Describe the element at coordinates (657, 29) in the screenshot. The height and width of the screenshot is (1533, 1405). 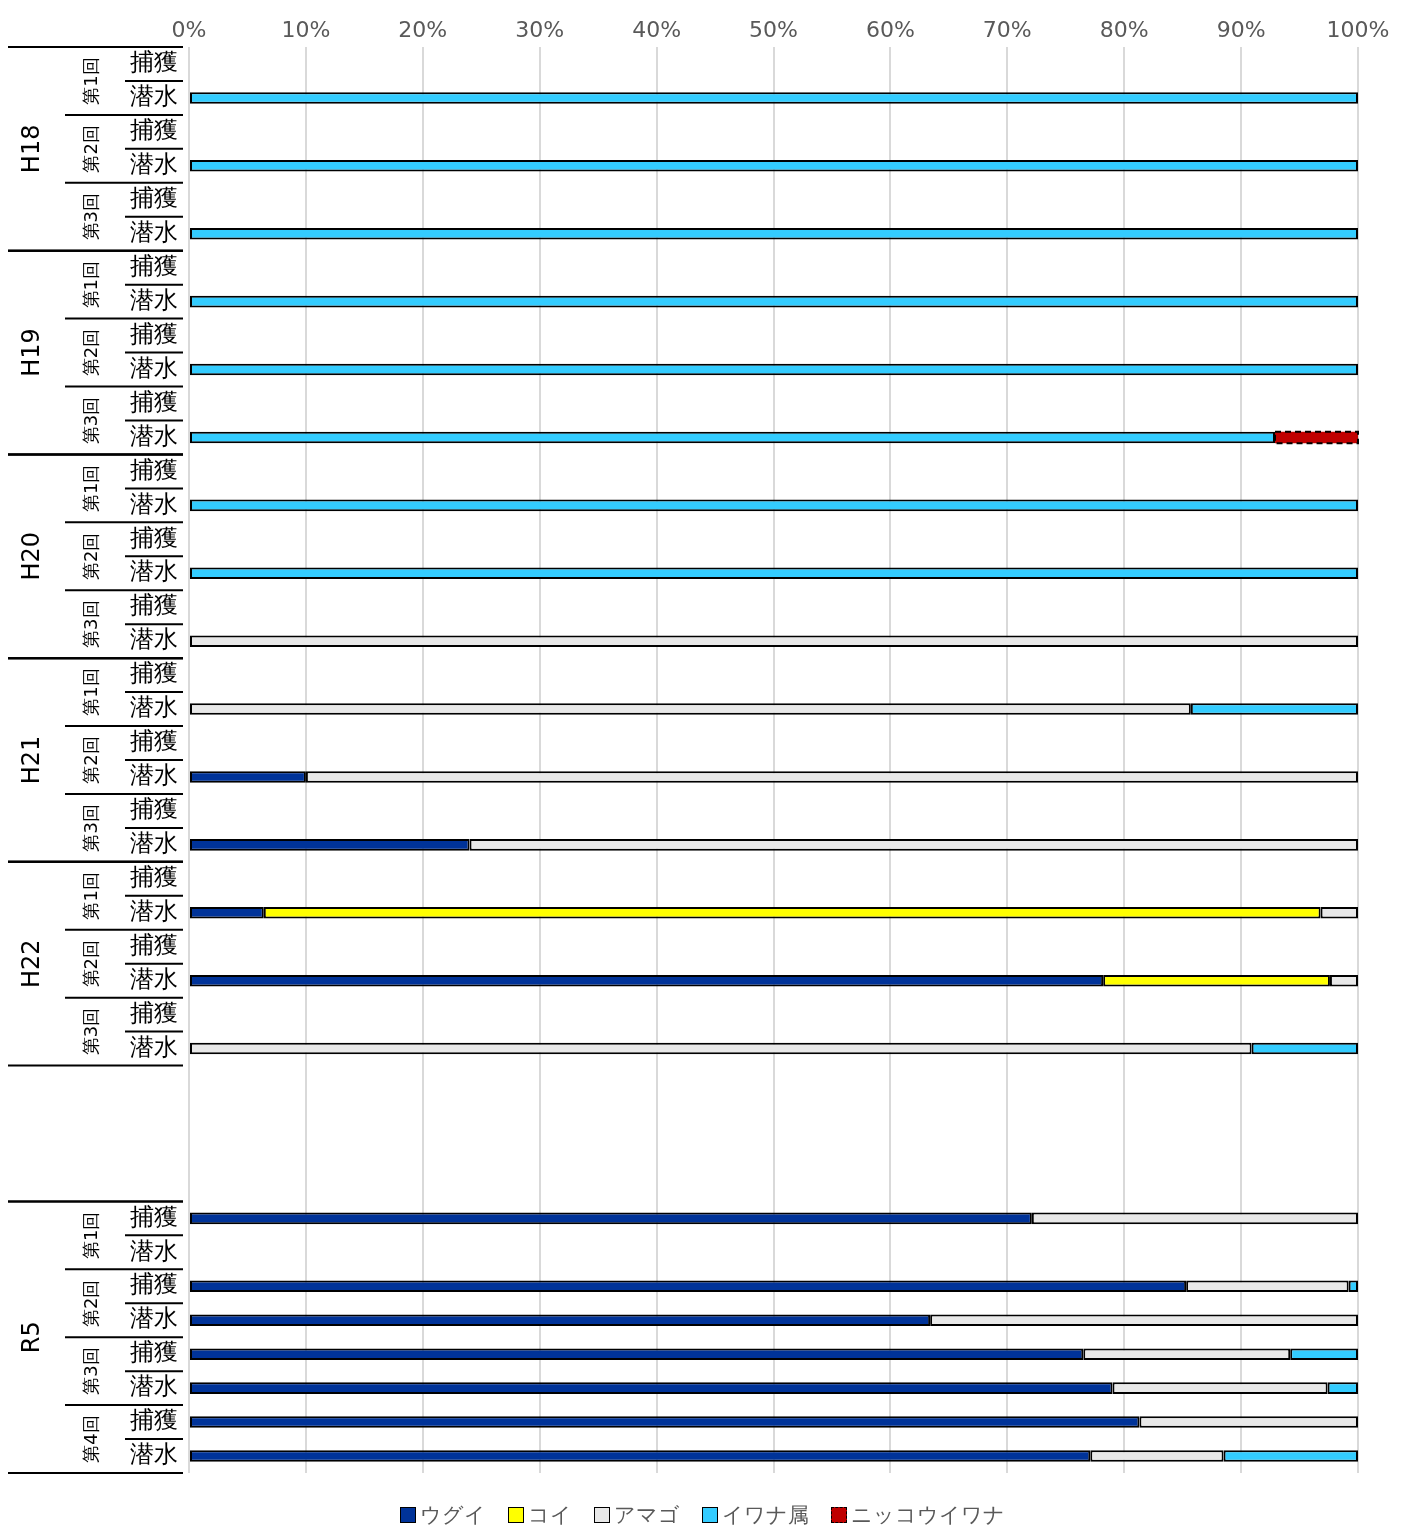
I see `x-tick-label: 40%` at that location.